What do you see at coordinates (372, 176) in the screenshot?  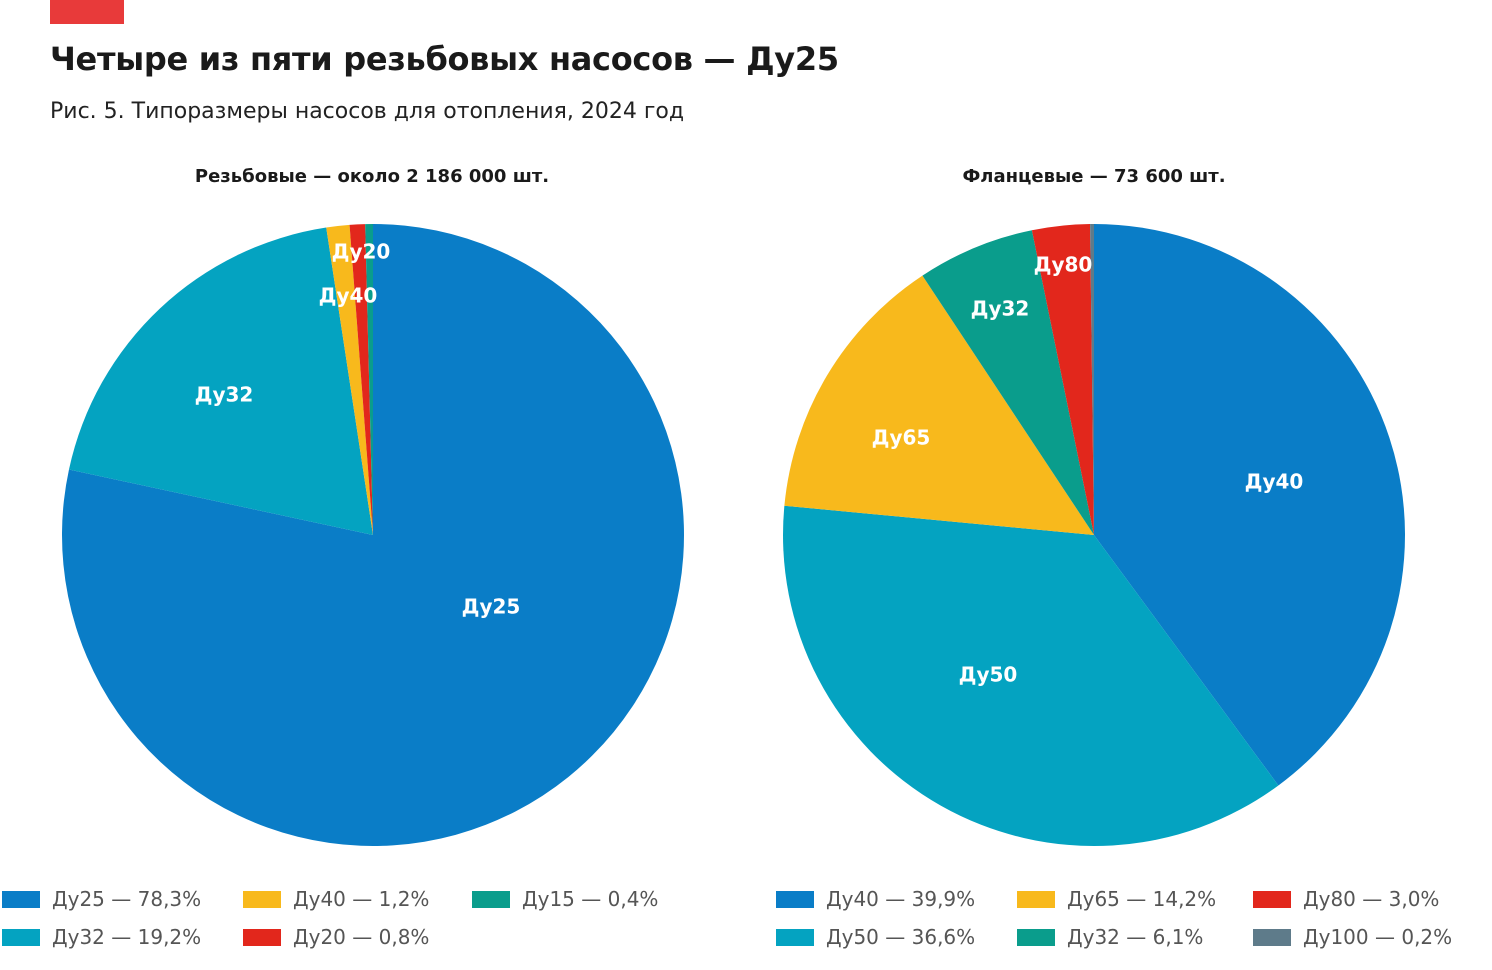 I see `chart-title-threaded: Резьбовые — около 2 186 000 шт.` at bounding box center [372, 176].